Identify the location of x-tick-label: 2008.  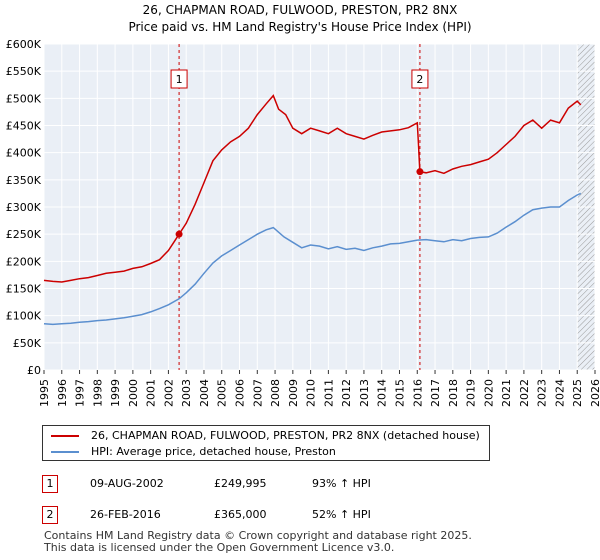
(275, 393).